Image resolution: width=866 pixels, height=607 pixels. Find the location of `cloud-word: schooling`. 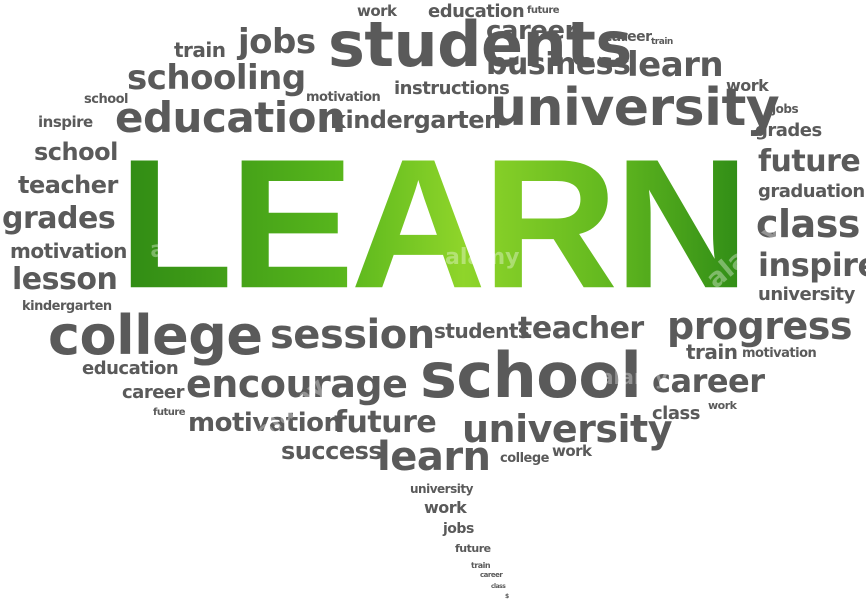

cloud-word: schooling is located at coordinates (216, 78).